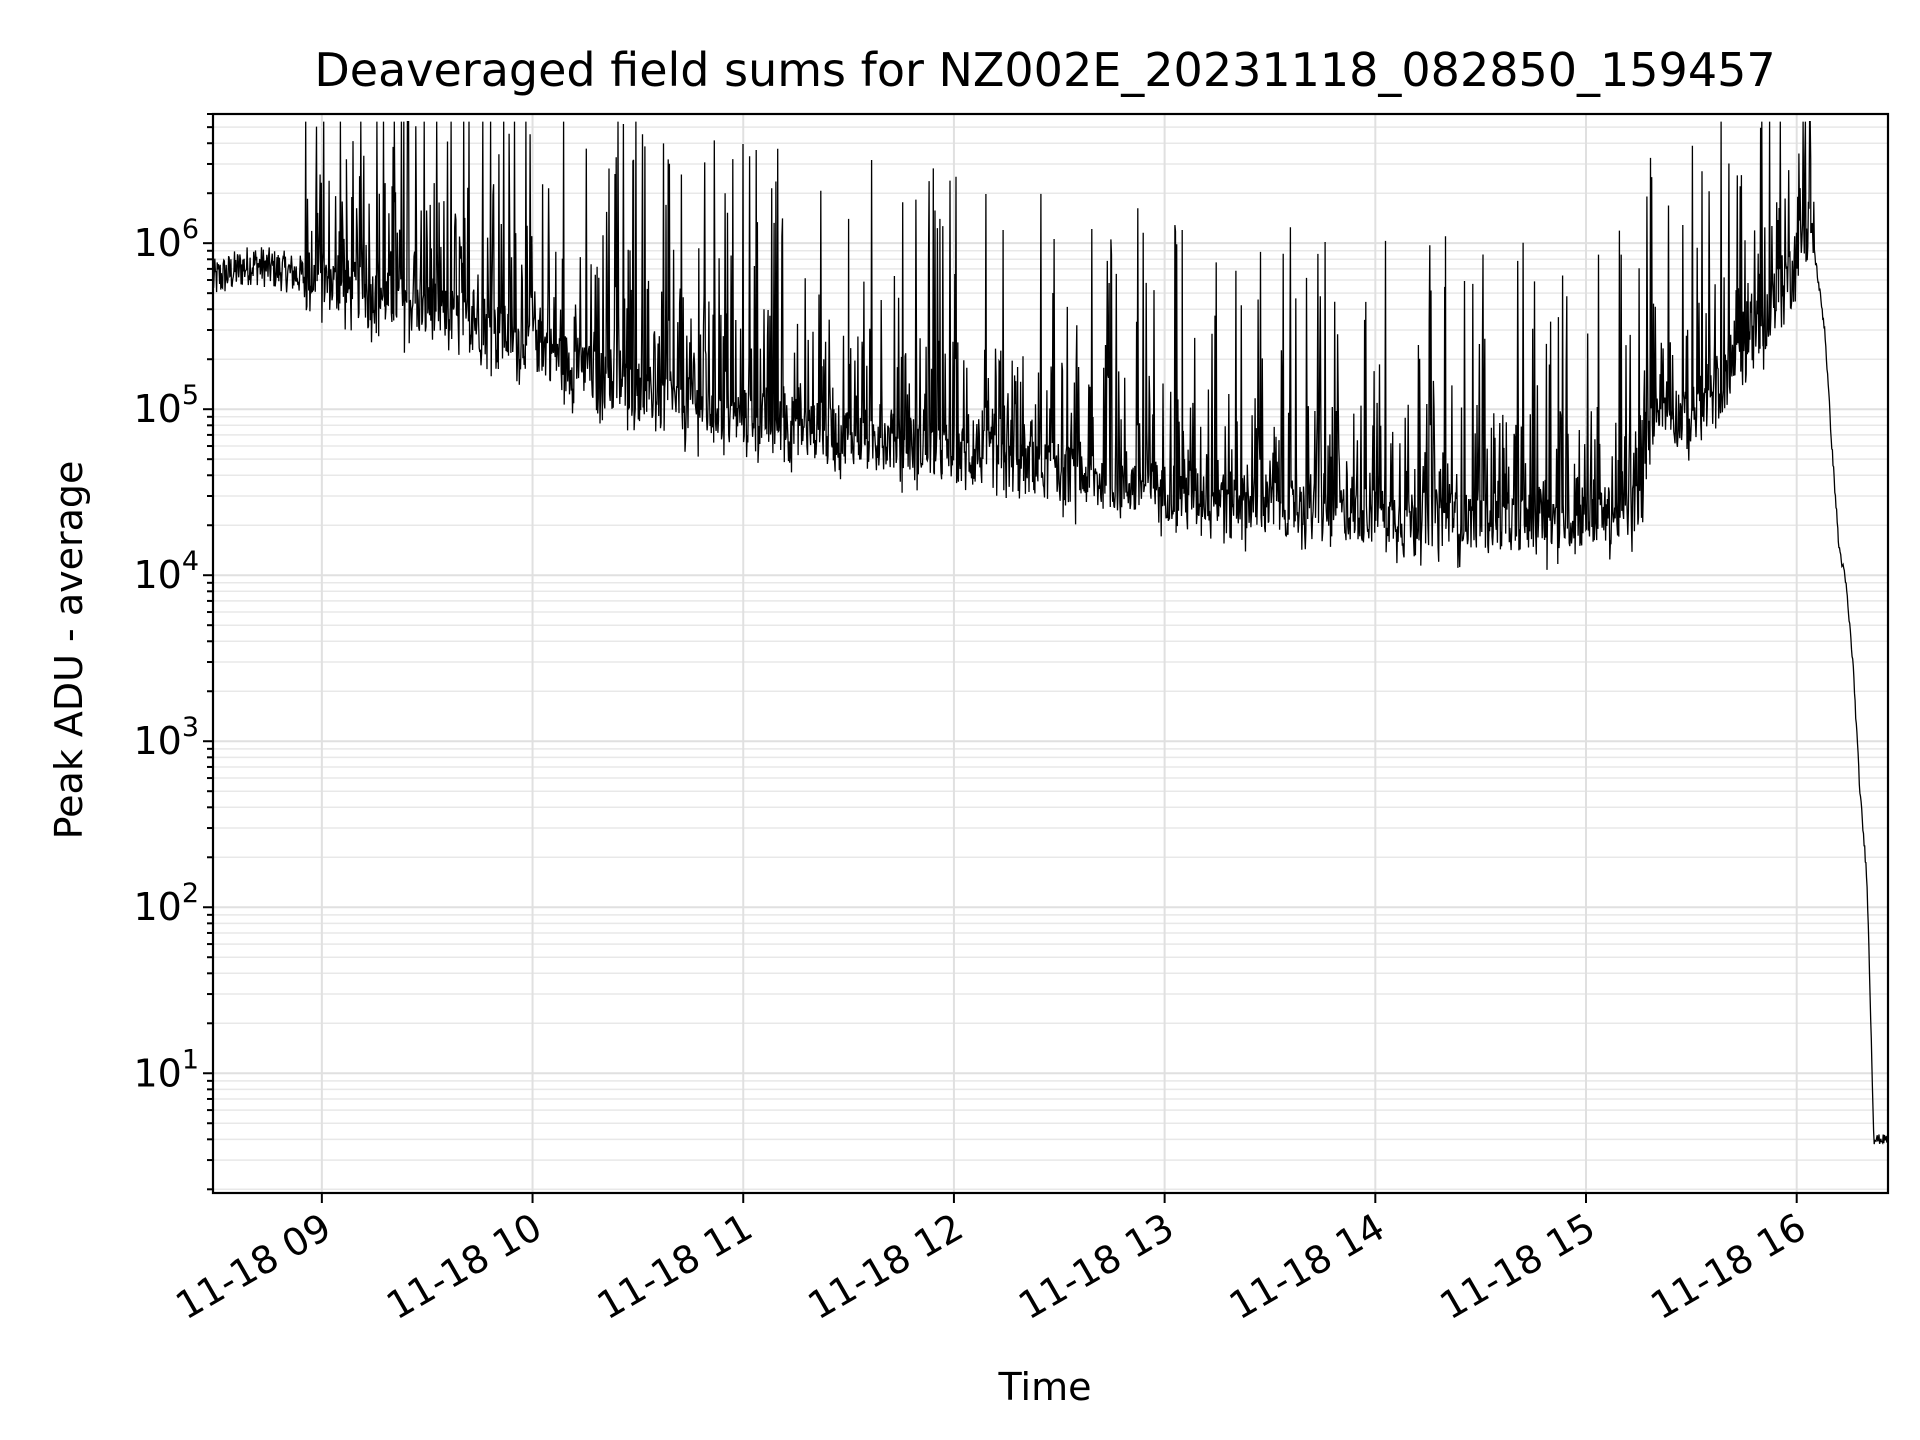 The height and width of the screenshot is (1440, 1920). What do you see at coordinates (190, 395) in the screenshot?
I see `y-tick-label-exponent: 5` at bounding box center [190, 395].